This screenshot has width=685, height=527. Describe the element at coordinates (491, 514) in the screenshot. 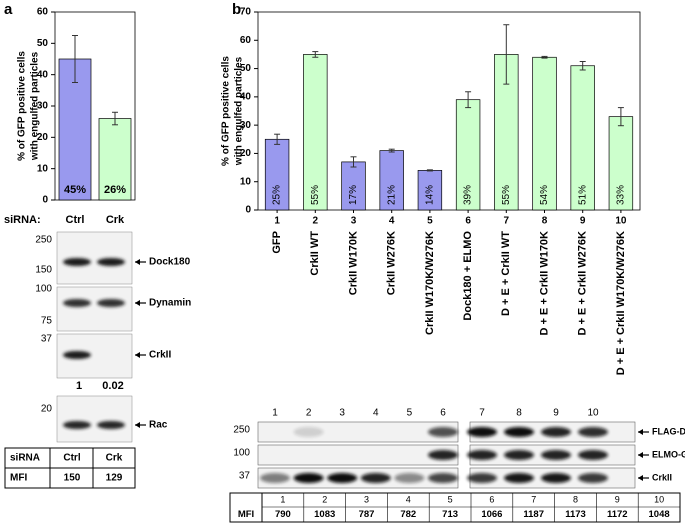

I see `table-cell: 1066` at that location.